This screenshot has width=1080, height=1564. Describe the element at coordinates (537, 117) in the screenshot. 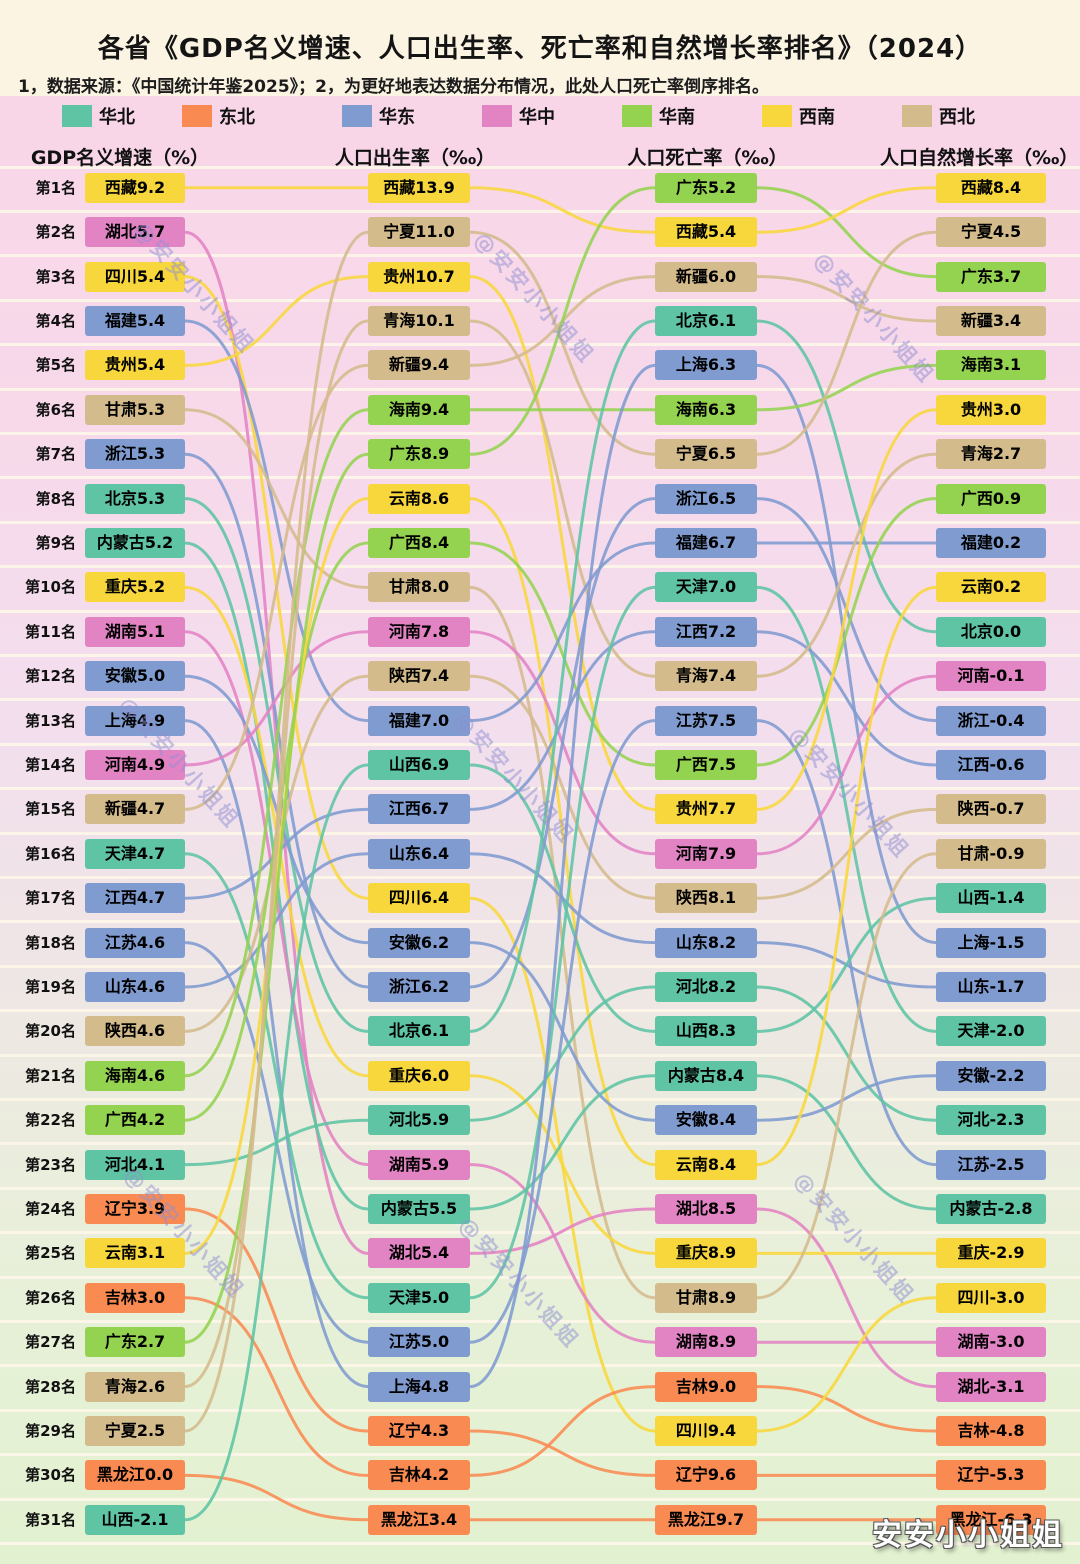

I see `legend-label: 华中` at that location.